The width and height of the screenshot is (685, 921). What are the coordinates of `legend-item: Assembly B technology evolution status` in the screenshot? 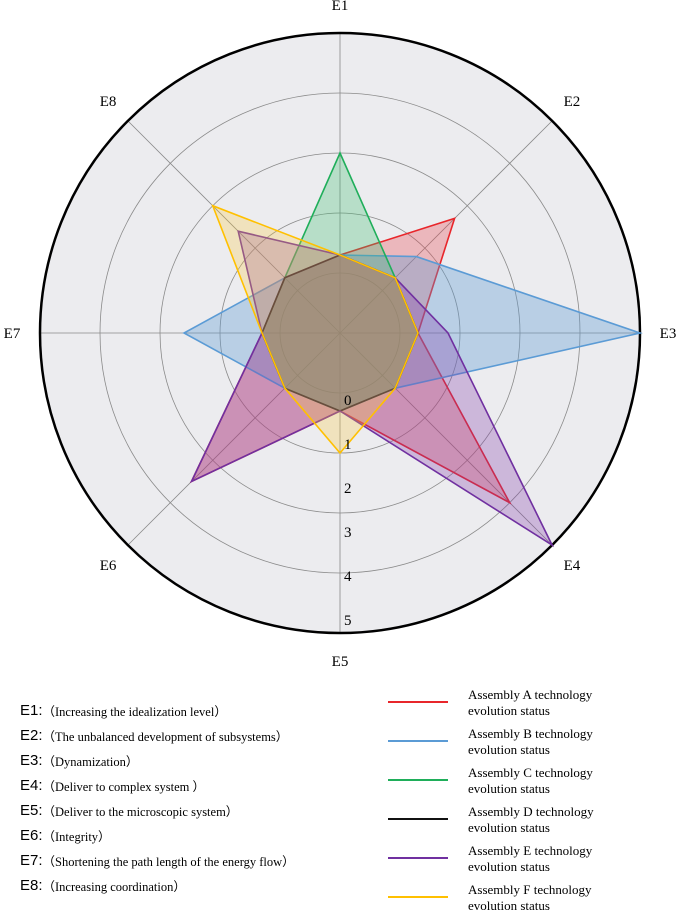 It's located at (513, 745).